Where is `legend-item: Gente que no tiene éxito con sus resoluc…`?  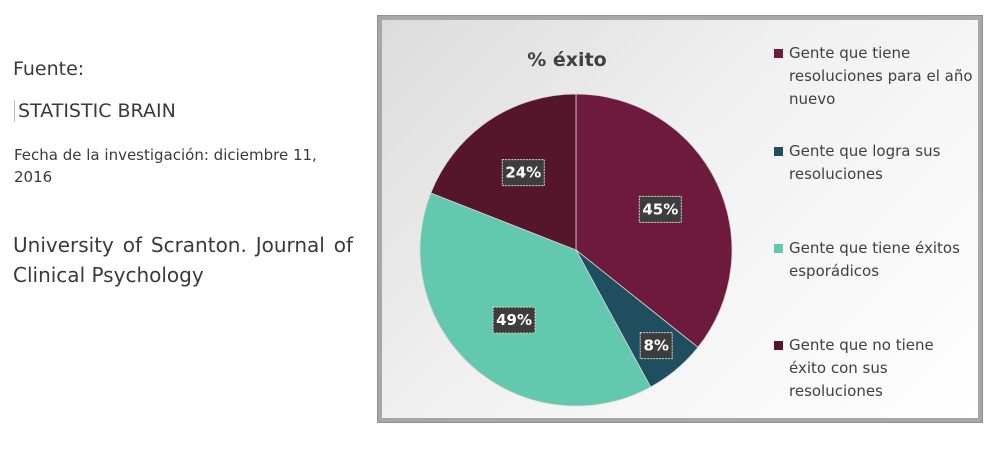 legend-item: Gente que no tiene éxito con sus resoluc… is located at coordinates (874, 368).